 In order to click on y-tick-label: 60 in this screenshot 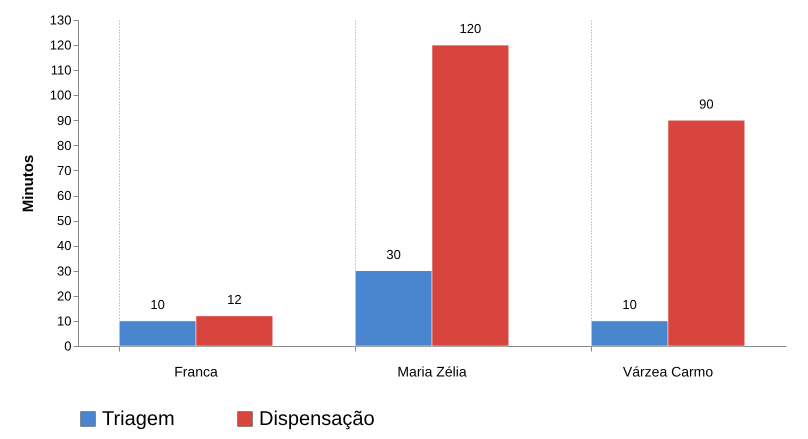, I will do `click(64, 196)`.